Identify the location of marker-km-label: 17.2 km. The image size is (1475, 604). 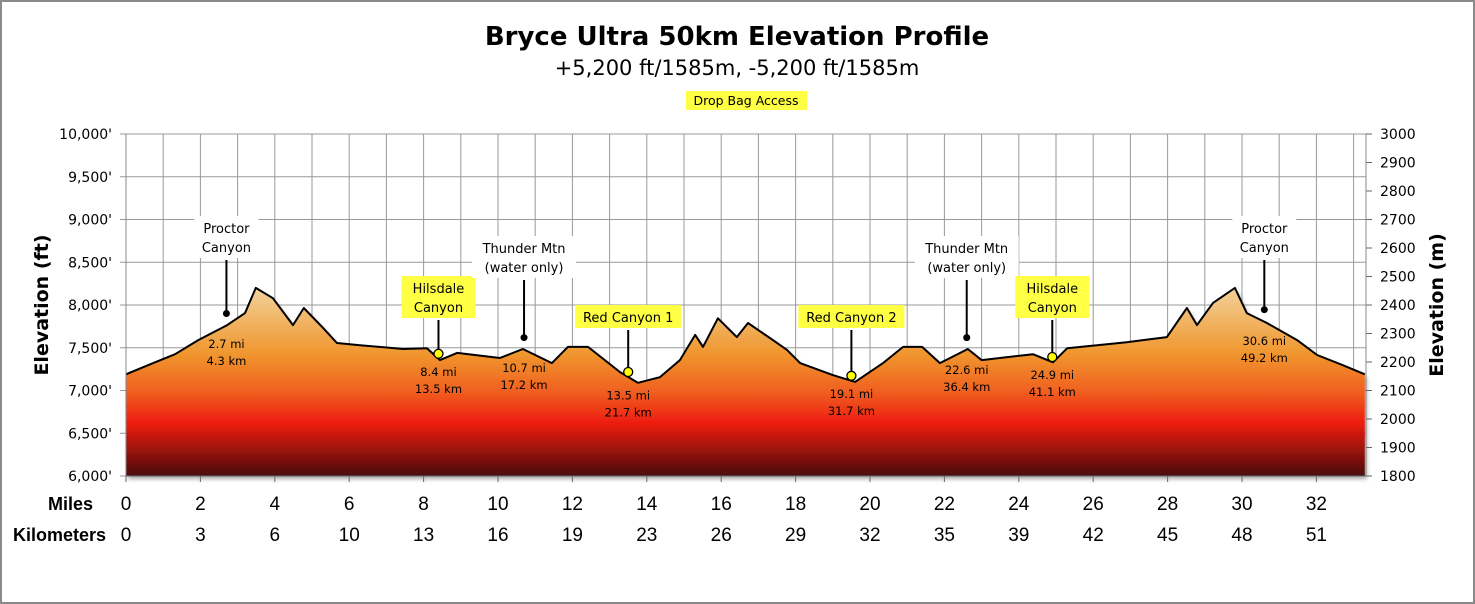
(523, 385).